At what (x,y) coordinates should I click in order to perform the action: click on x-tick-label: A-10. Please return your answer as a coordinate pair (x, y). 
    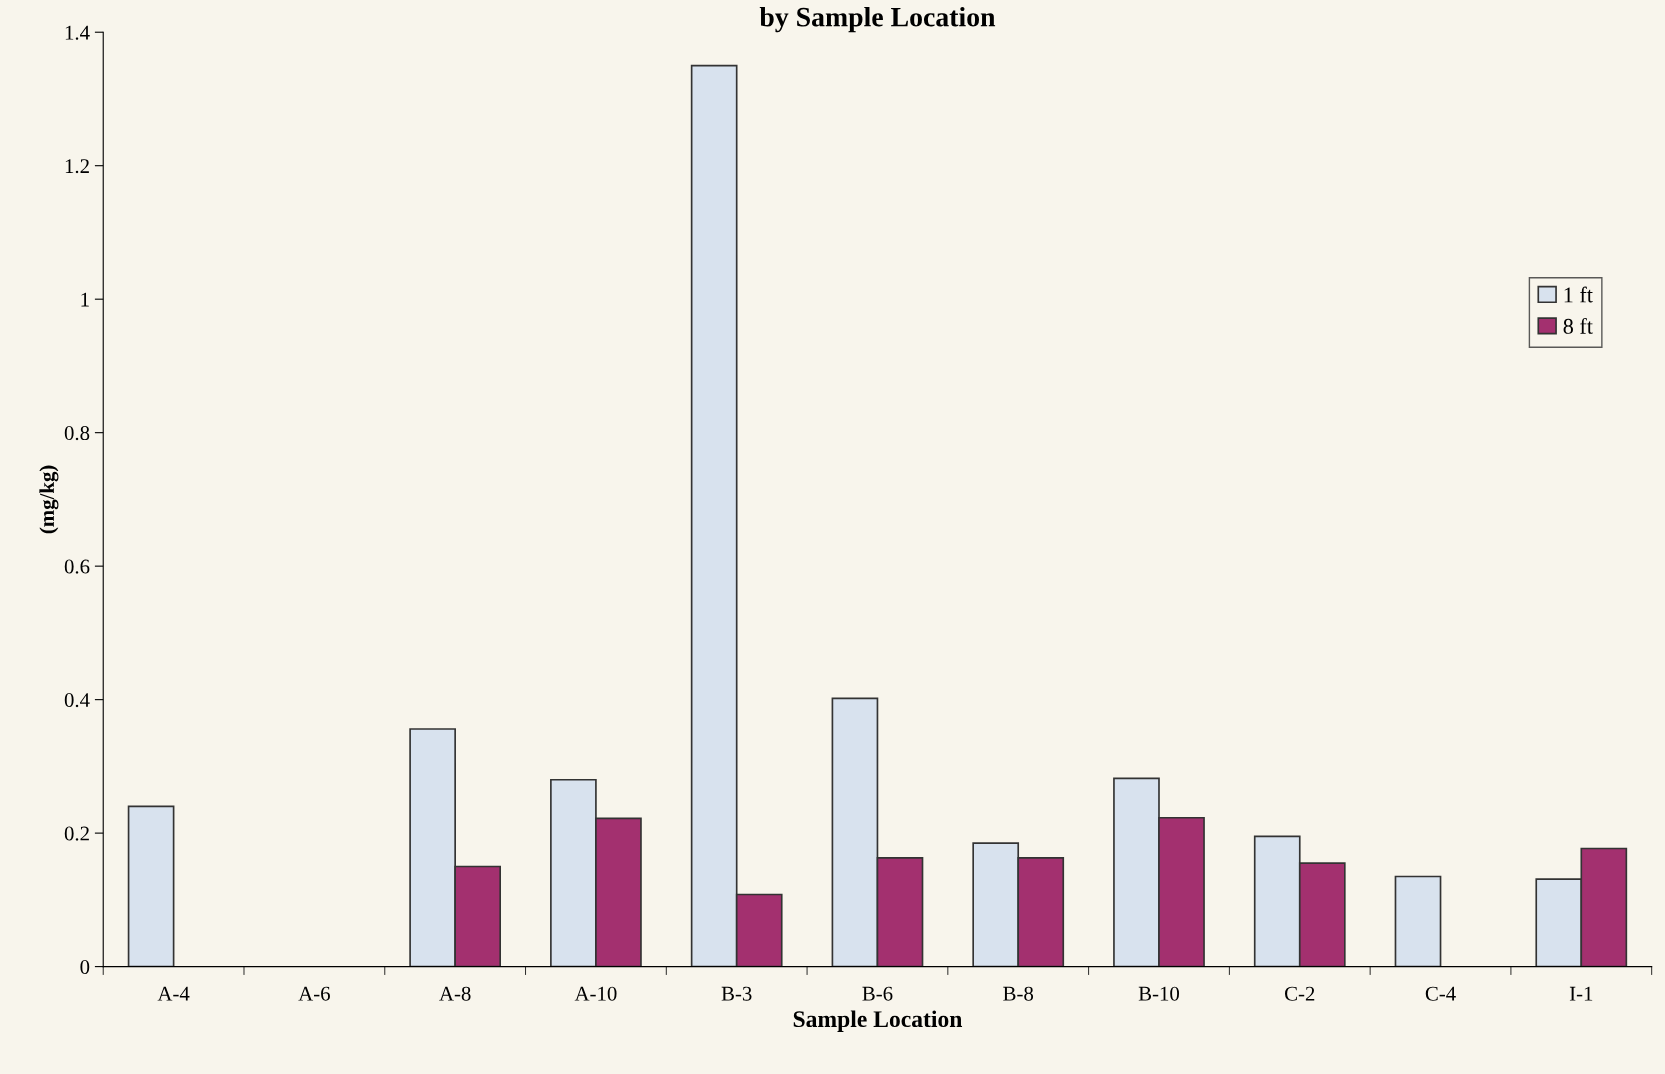
    Looking at the image, I should click on (595, 993).